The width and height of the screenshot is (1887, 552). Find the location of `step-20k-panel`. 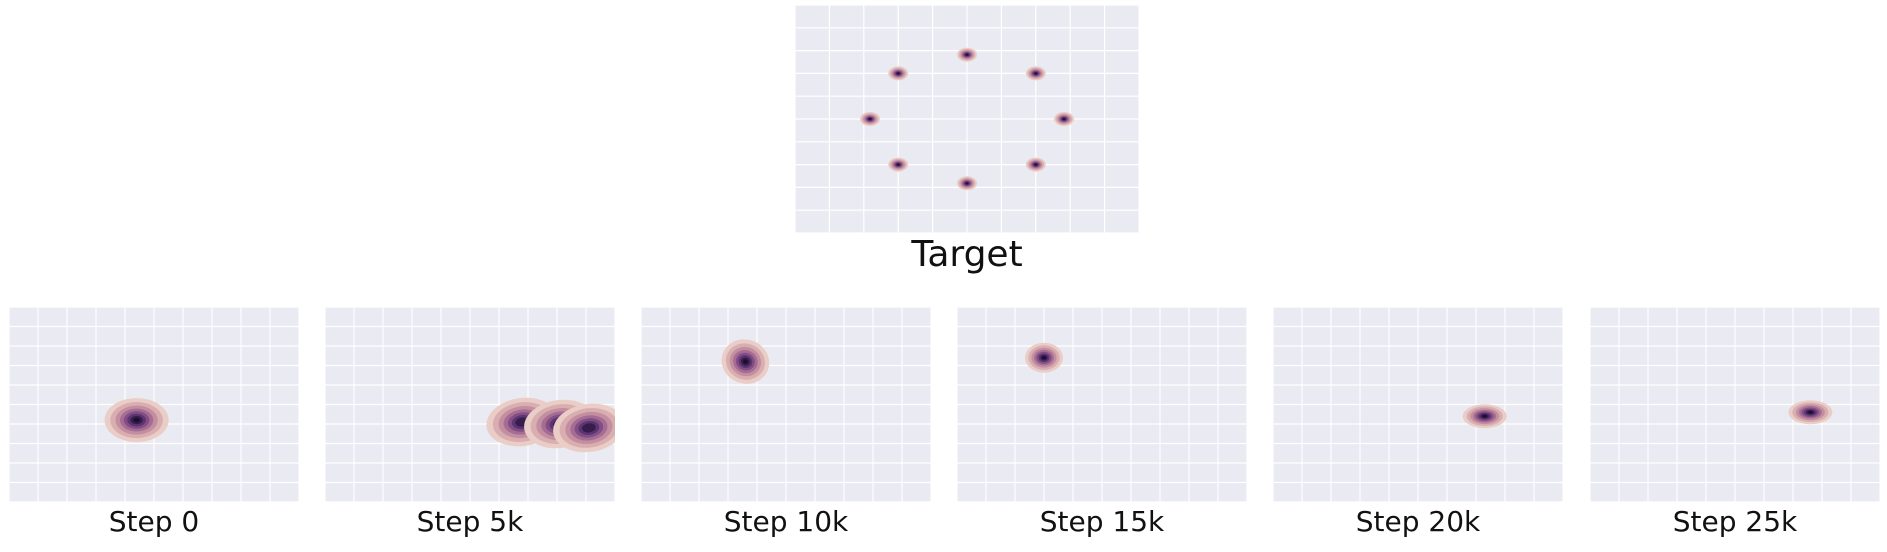

step-20k-panel is located at coordinates (1418, 404).